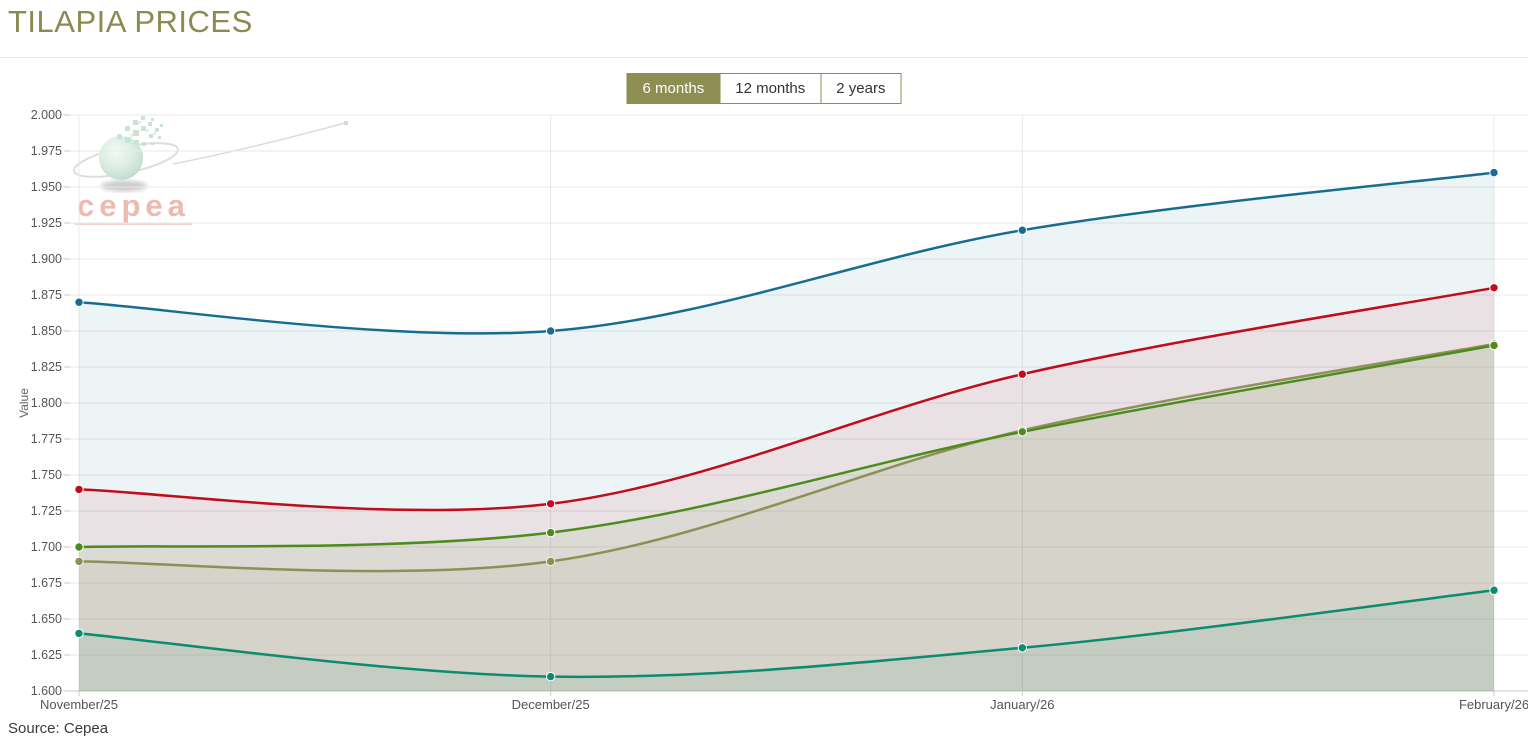 This screenshot has height=746, width=1528. What do you see at coordinates (1493, 704) in the screenshot?
I see `svg-text: February/26` at bounding box center [1493, 704].